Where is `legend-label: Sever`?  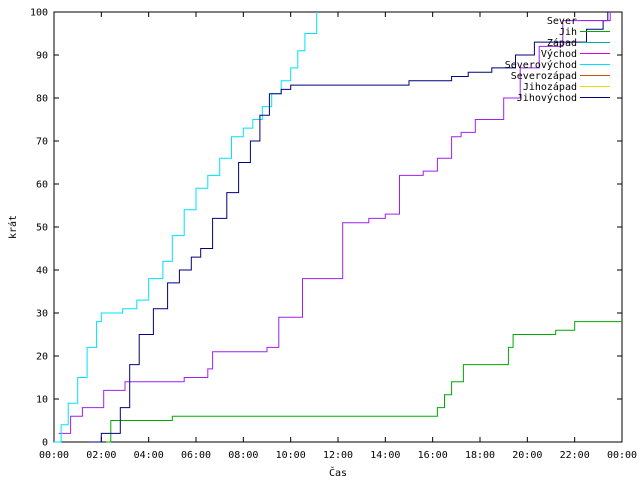
legend-label: Sever is located at coordinates (562, 21).